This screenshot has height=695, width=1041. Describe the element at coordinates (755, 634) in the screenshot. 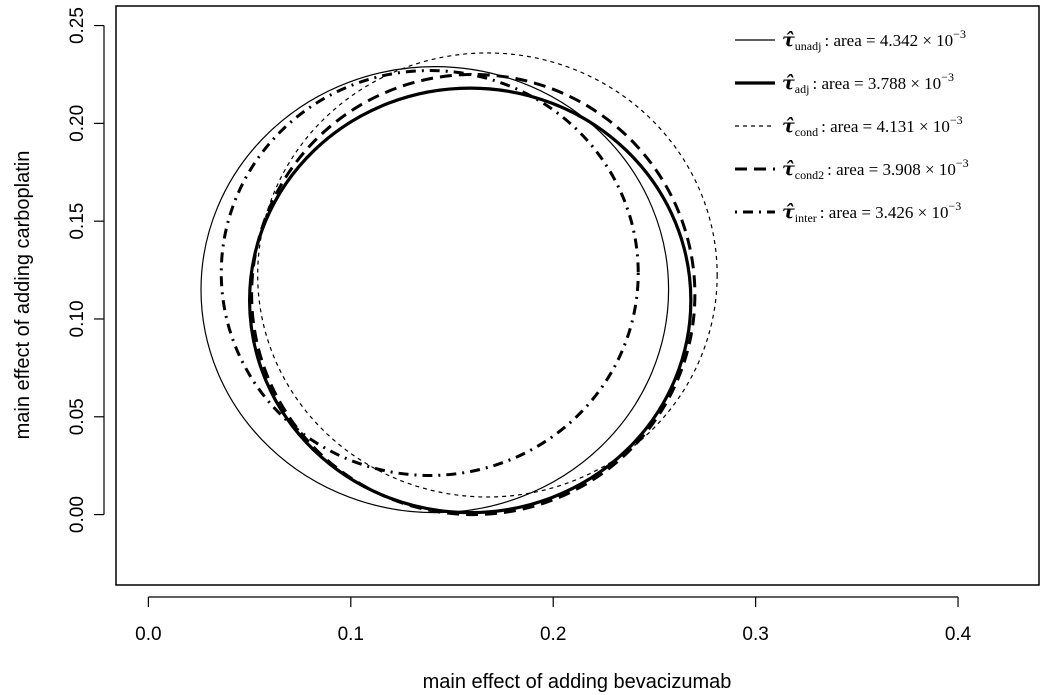

I see `x-tick-label: 0.3` at that location.